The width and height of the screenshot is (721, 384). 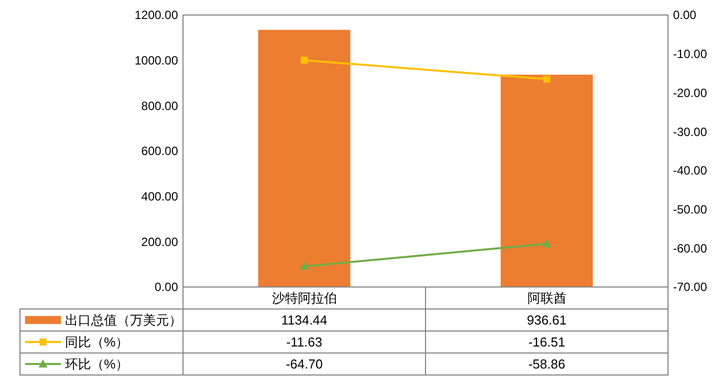 What do you see at coordinates (304, 364) in the screenshot?
I see `data-label: -64.70` at bounding box center [304, 364].